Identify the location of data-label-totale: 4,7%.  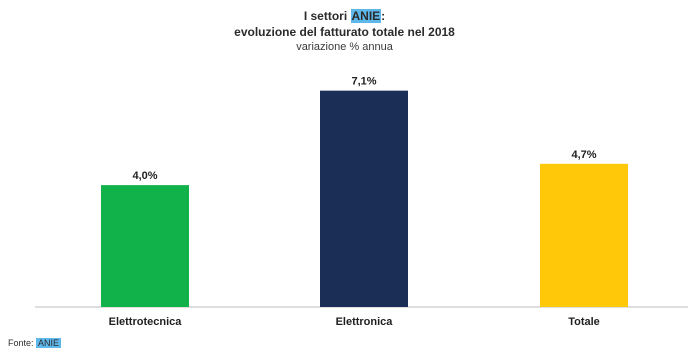
(583, 155).